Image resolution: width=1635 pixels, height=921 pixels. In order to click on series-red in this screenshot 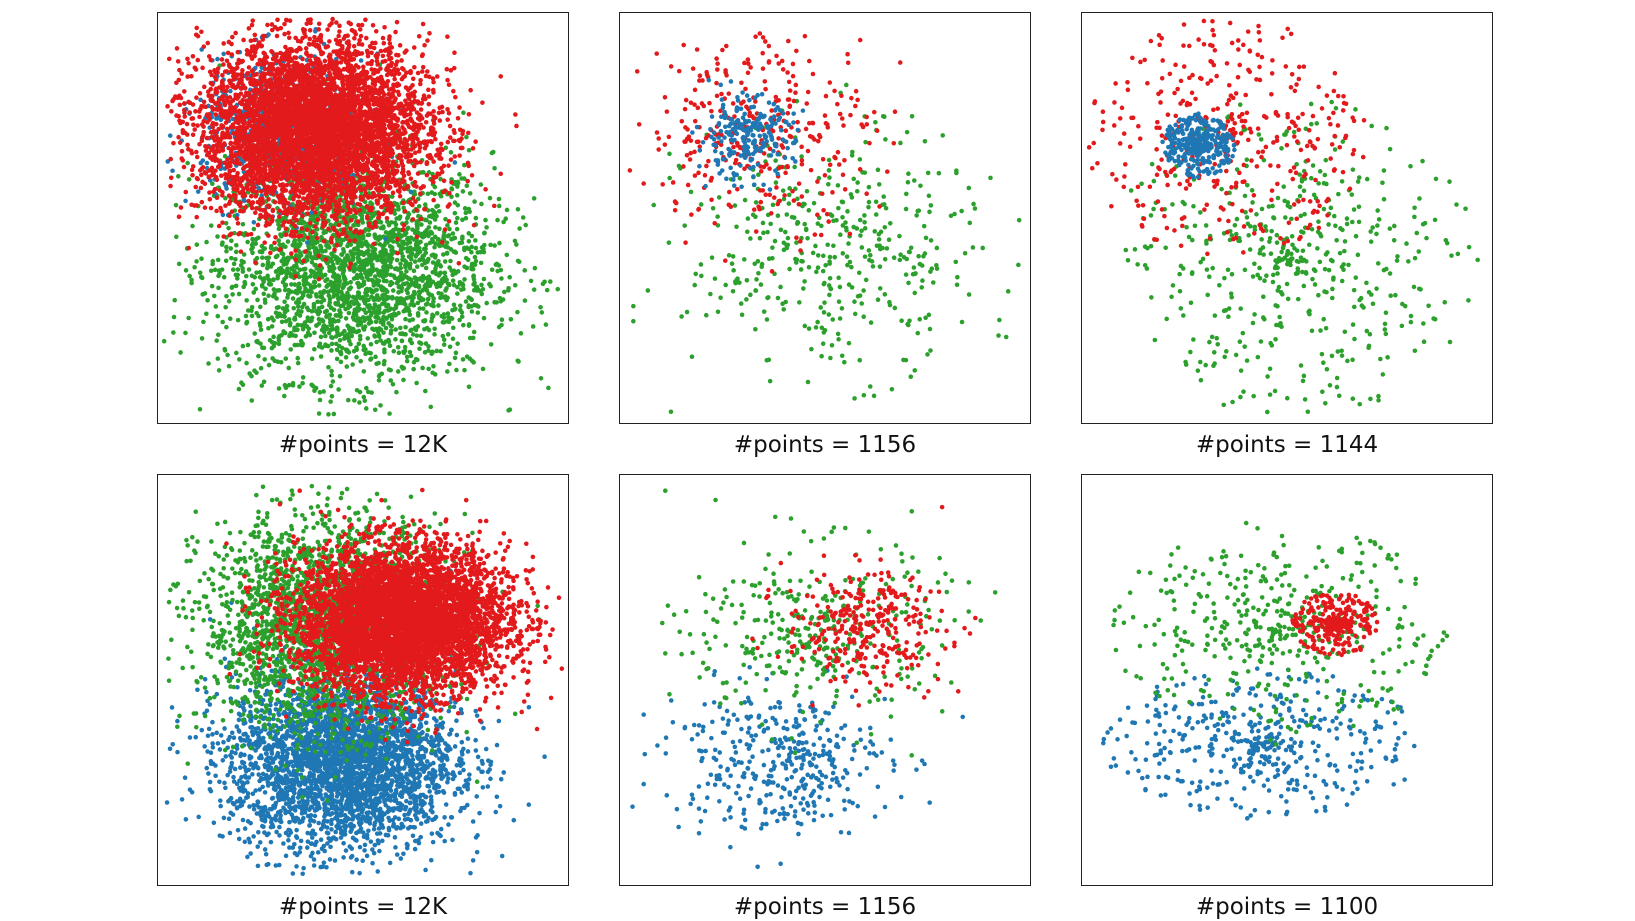, I will do `click(342, 149)`.